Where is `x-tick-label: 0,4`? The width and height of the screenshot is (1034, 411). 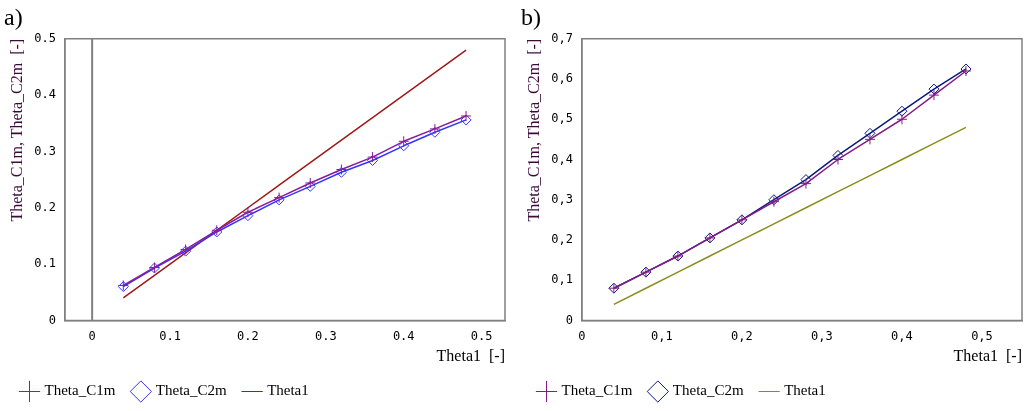
x-tick-label: 0,4 is located at coordinates (902, 335).